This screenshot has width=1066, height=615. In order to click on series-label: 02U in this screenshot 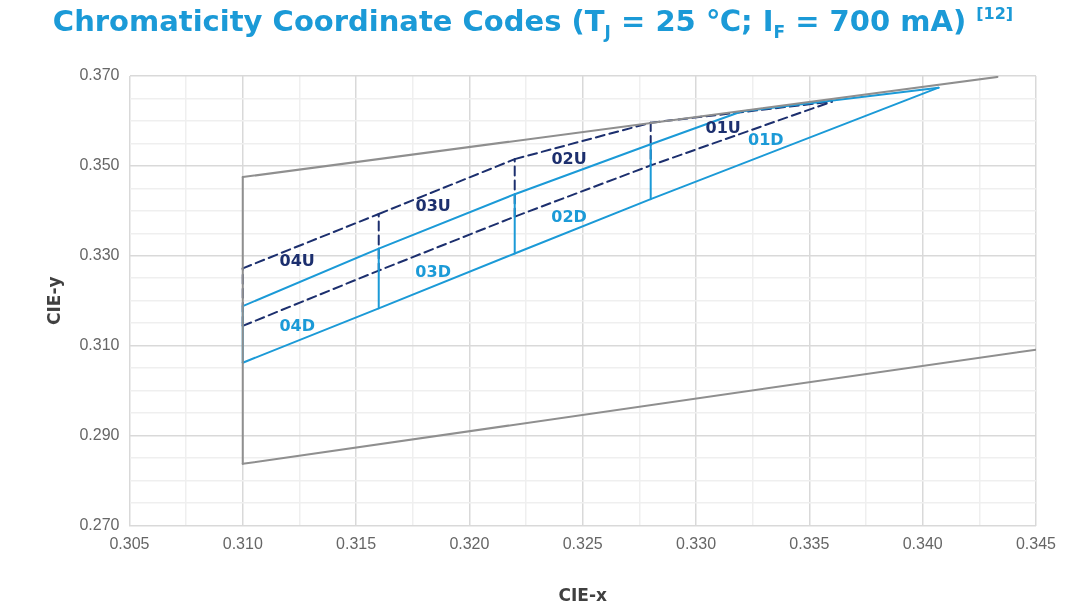, I will do `click(569, 158)`.